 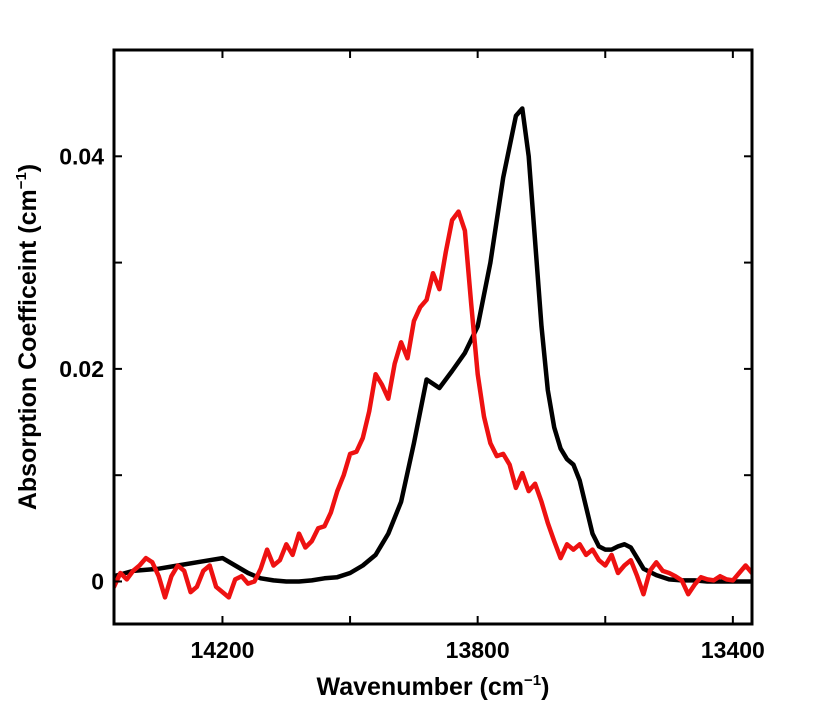 I want to click on x-axis-title: Wavenumber (cm−1), so click(x=433, y=686).